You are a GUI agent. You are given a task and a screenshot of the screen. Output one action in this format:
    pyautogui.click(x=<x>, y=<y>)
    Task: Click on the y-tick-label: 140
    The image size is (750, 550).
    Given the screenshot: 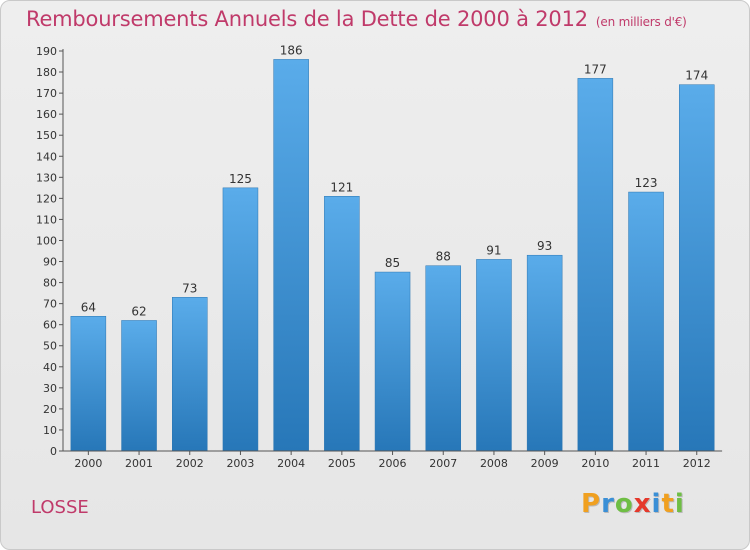 What is the action you would take?
    pyautogui.click(x=46, y=156)
    